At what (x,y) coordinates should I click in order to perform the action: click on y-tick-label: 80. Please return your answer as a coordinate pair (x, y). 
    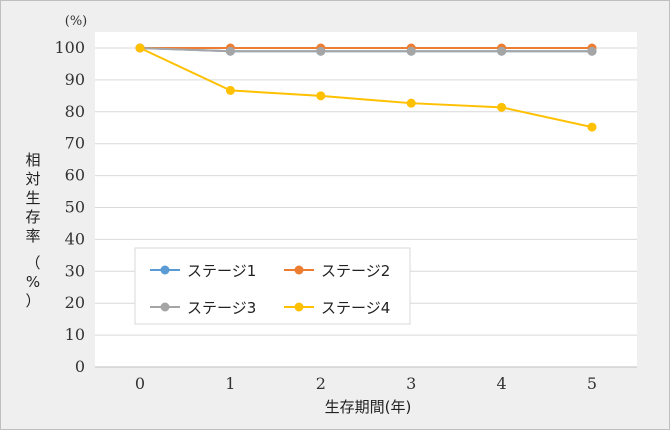
    Looking at the image, I should click on (75, 111).